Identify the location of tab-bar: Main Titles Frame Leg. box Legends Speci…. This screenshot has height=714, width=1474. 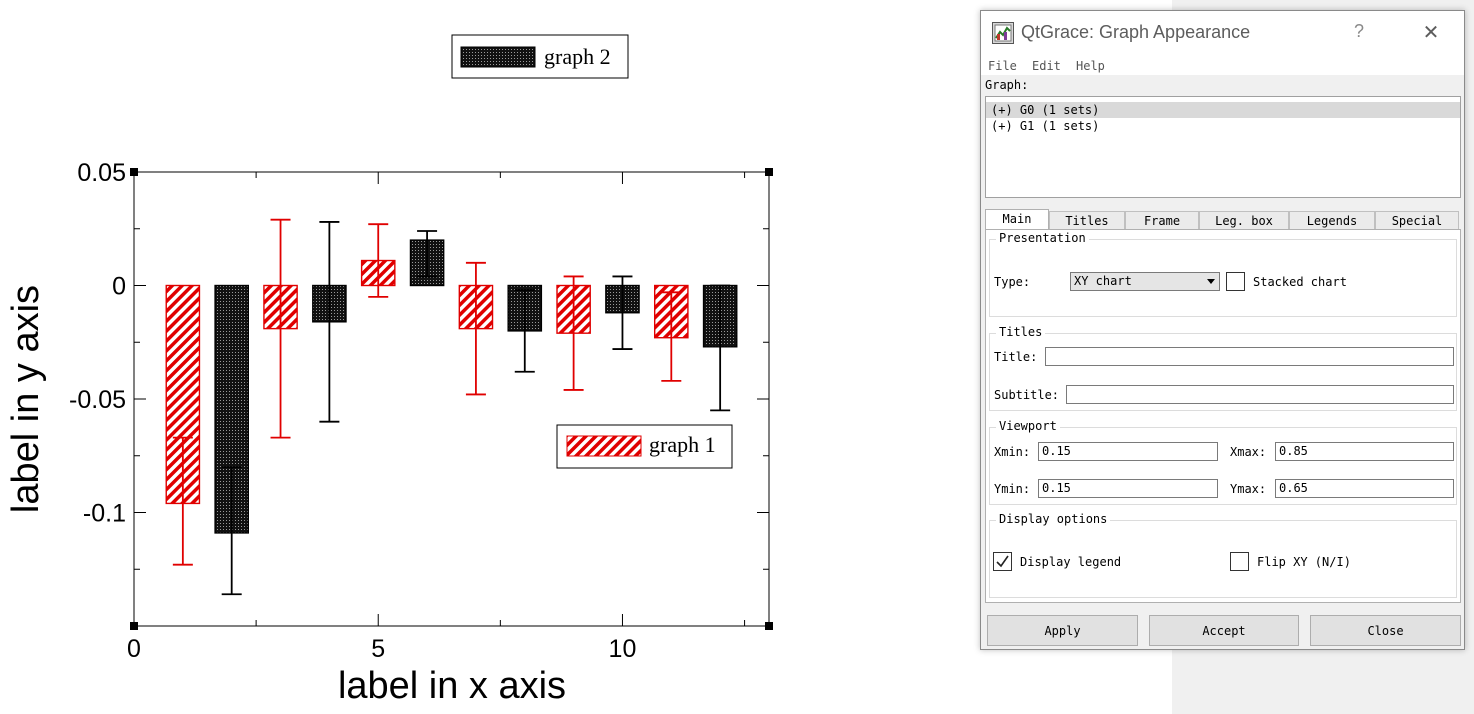
(1223, 219).